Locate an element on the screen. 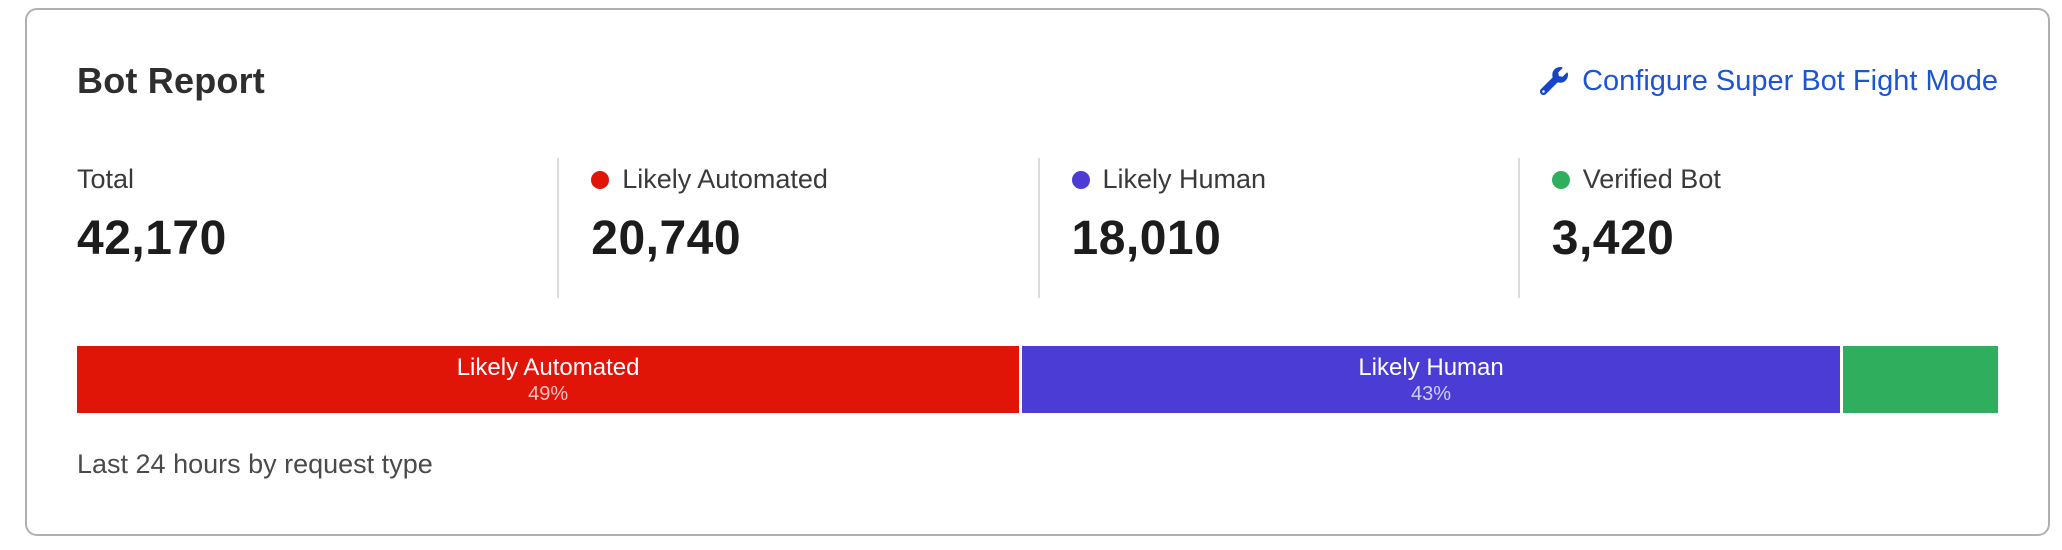 This screenshot has width=2062, height=550. stat-value: 42,170 is located at coordinates (152, 238).